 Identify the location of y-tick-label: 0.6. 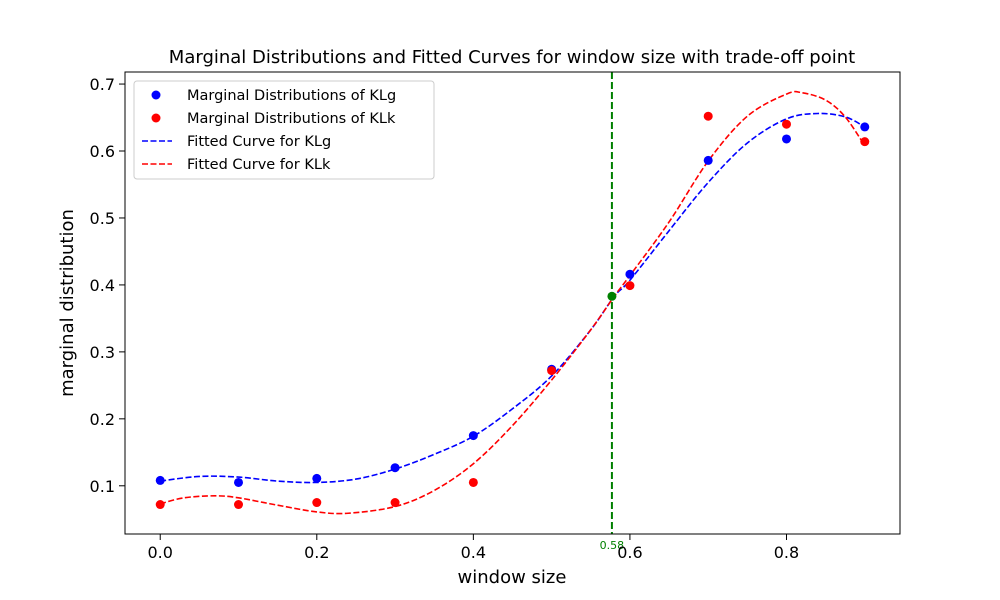
(102, 151).